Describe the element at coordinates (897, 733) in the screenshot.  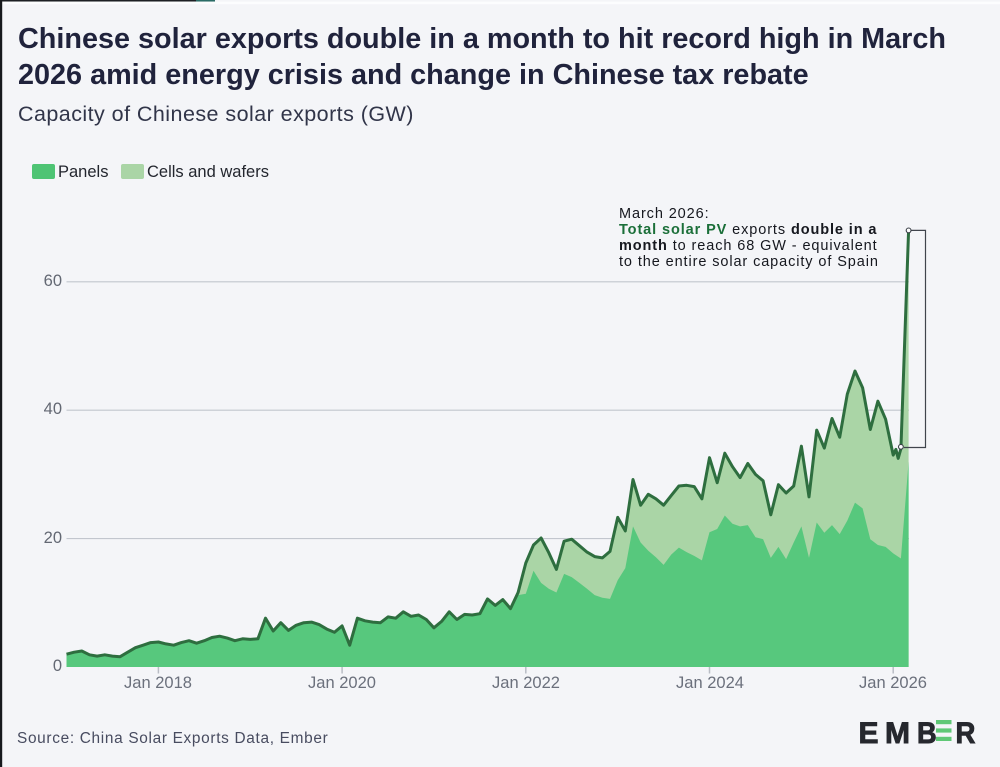
I see `svg-text: M` at that location.